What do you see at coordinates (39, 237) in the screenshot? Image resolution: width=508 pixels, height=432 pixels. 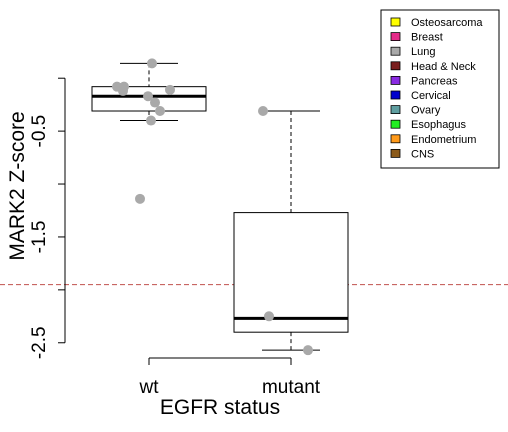 I see `y-tick-label: -1.5` at bounding box center [39, 237].